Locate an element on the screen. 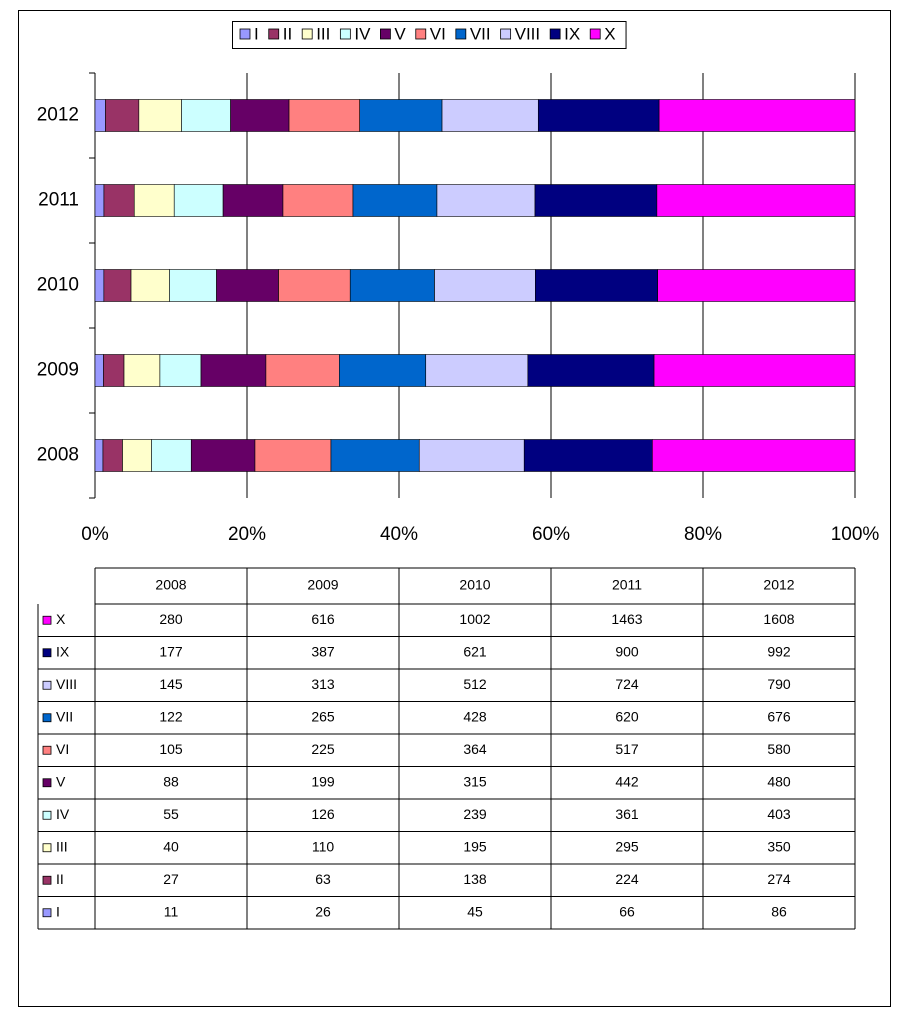  table-cell: 105 is located at coordinates (171, 749).